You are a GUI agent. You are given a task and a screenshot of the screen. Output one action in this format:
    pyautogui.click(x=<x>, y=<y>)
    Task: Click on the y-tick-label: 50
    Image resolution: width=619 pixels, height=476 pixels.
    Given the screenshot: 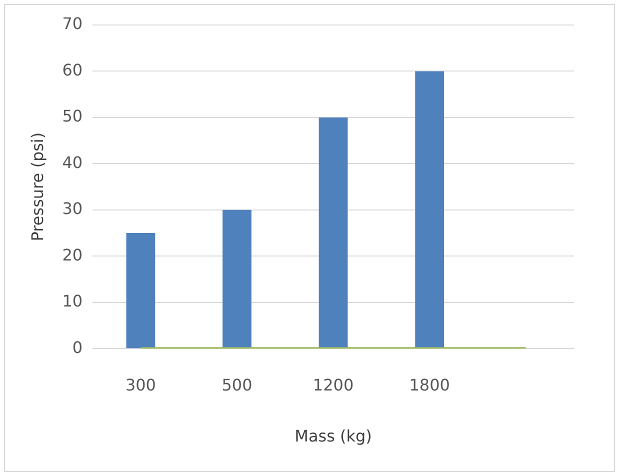 What is the action you would take?
    pyautogui.click(x=72, y=116)
    